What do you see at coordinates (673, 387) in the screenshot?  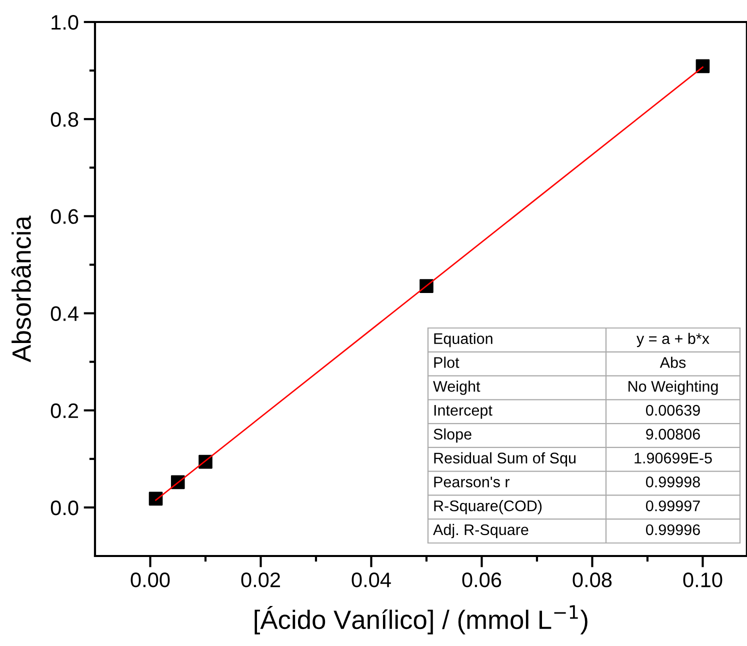 I see `annotation: No Weighting` at bounding box center [673, 387].